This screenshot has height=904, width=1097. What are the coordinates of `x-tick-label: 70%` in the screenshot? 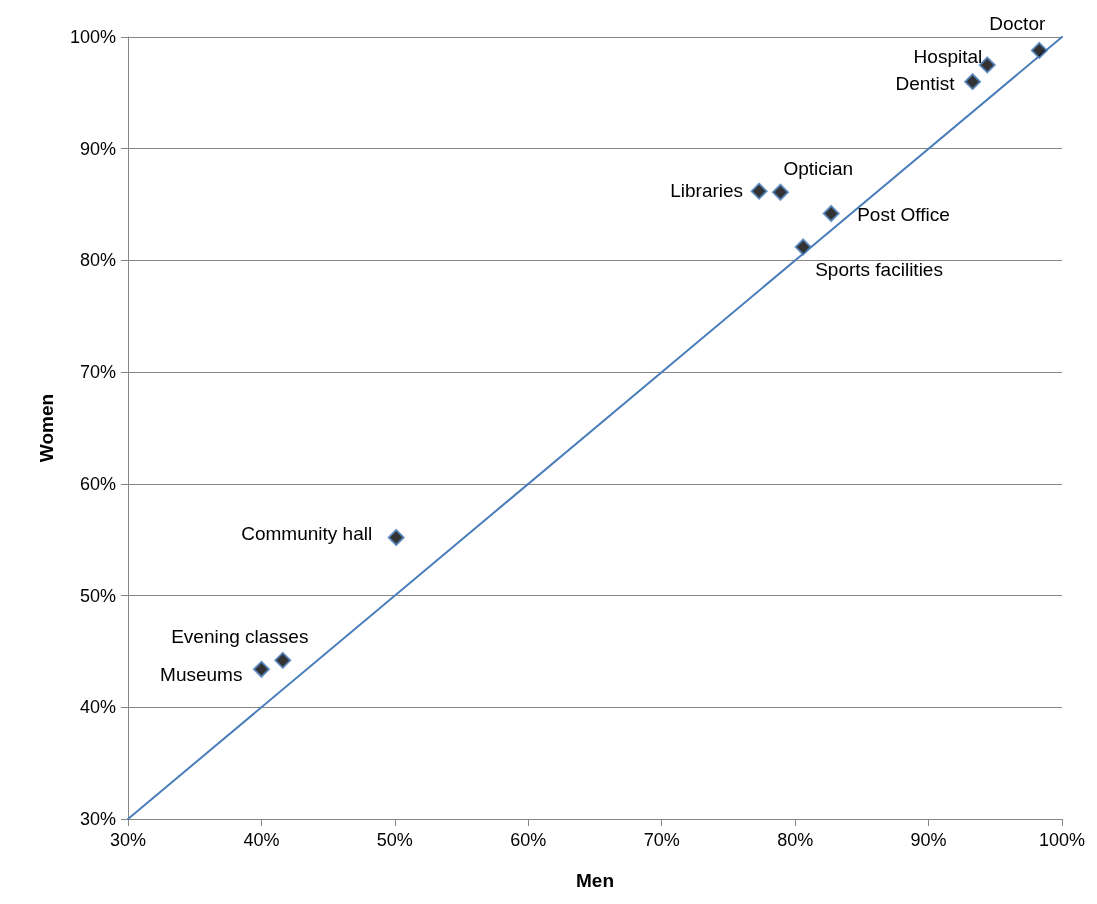 It's located at (661, 840).